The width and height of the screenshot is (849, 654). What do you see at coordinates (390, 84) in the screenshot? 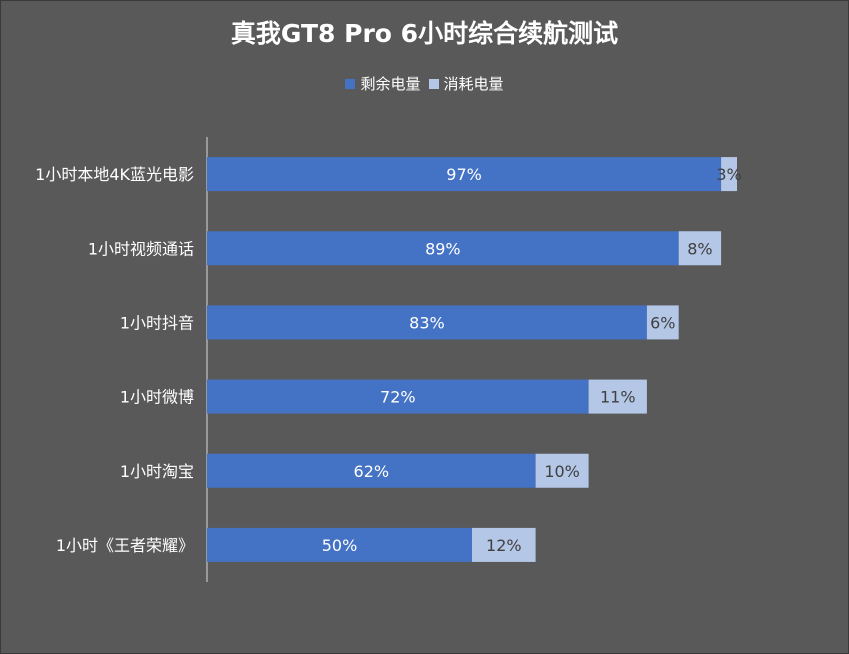
I see `legend-label-remaining: 剩余电量` at bounding box center [390, 84].